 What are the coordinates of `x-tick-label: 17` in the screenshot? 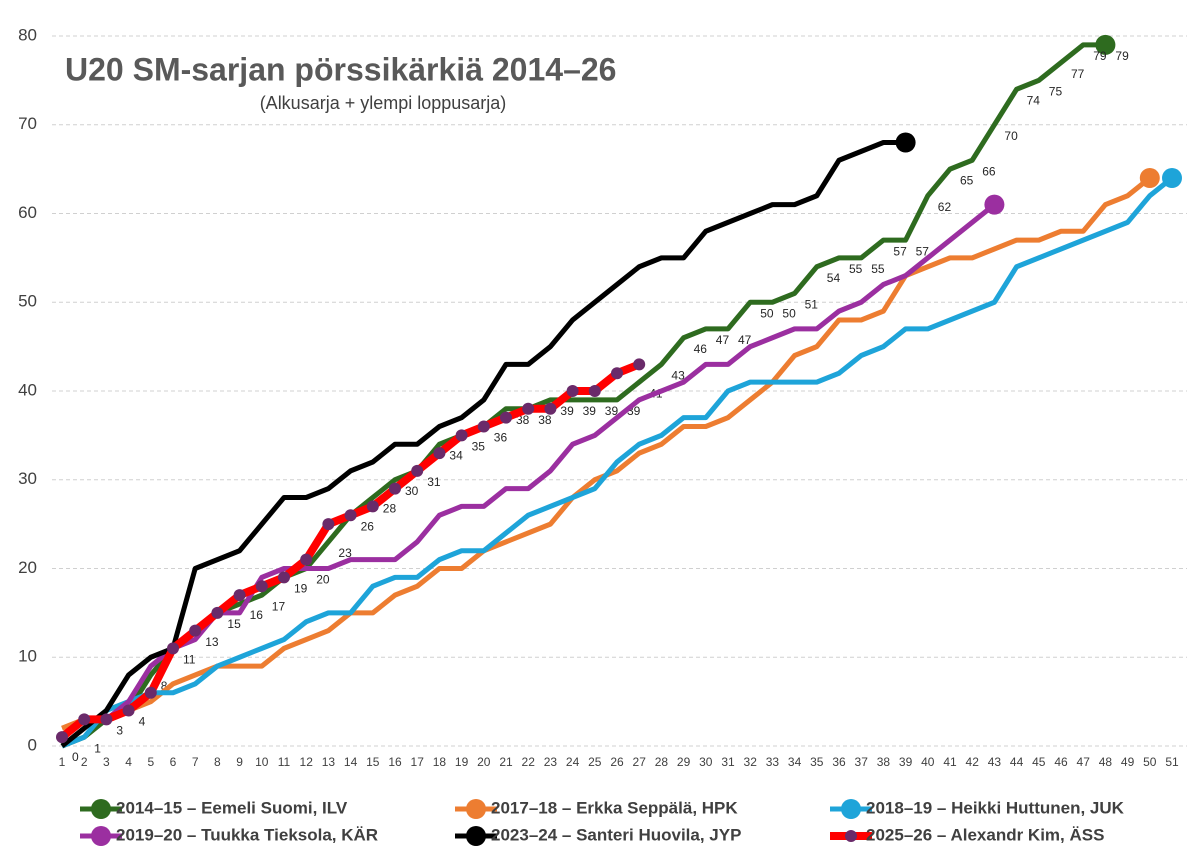 It's located at (418, 762).